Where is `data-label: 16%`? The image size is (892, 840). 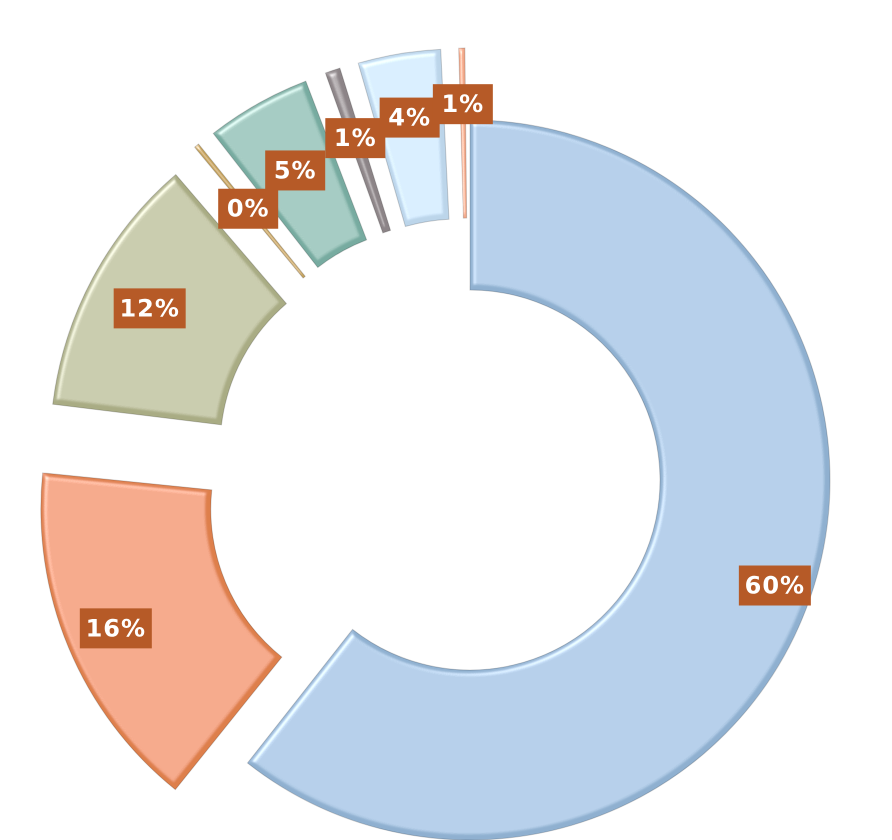
data-label: 16% is located at coordinates (115, 628).